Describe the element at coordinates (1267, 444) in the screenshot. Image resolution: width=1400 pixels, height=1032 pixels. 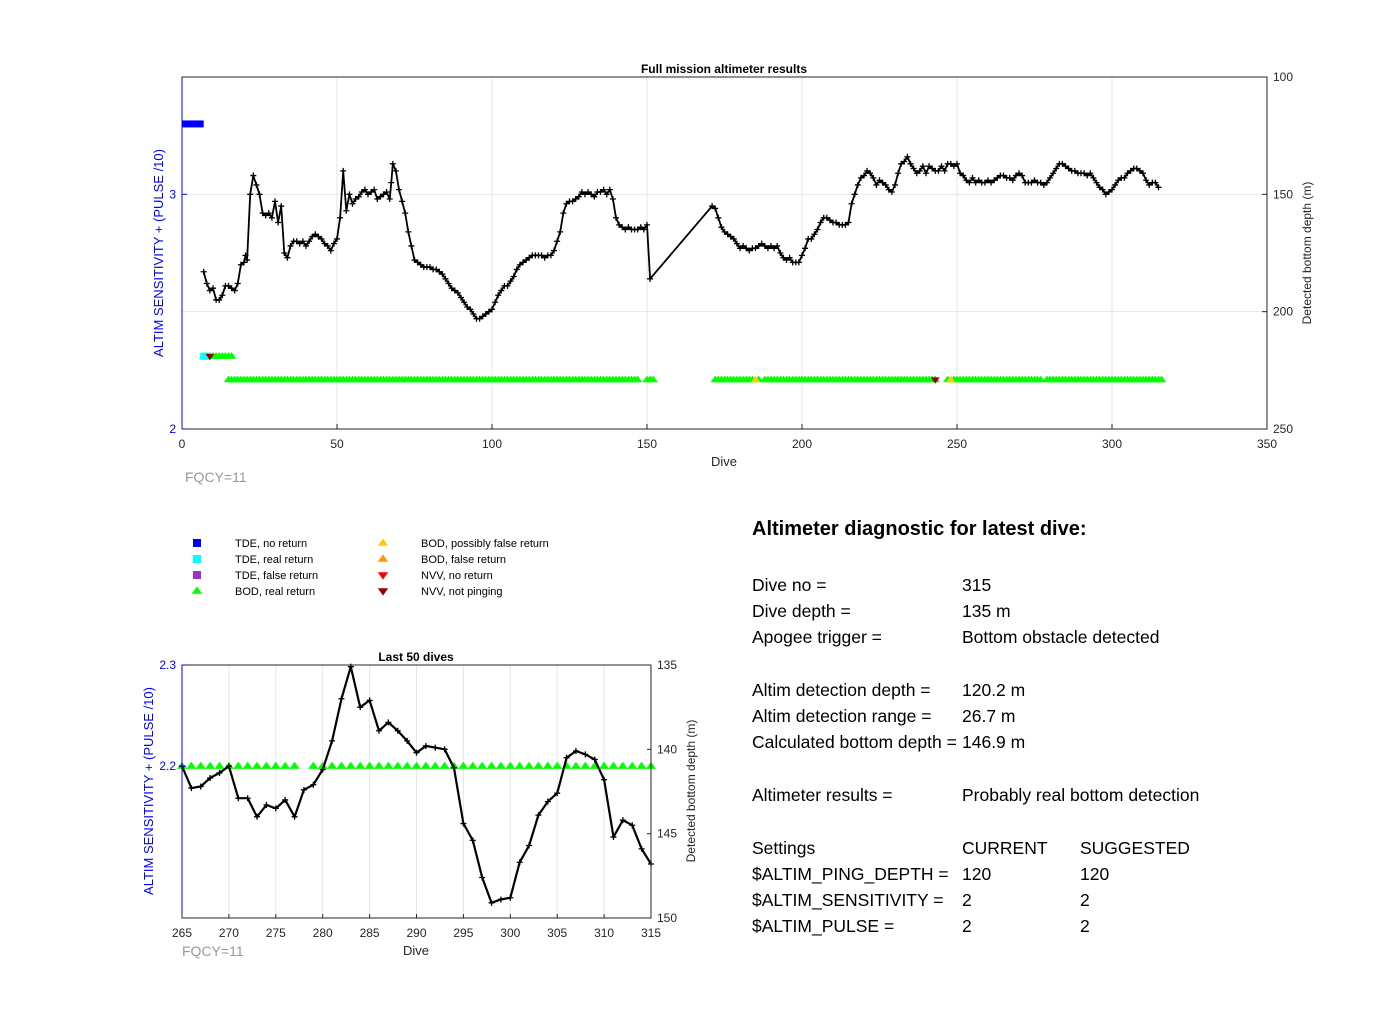
I see `main-x-tick-label: 350` at that location.